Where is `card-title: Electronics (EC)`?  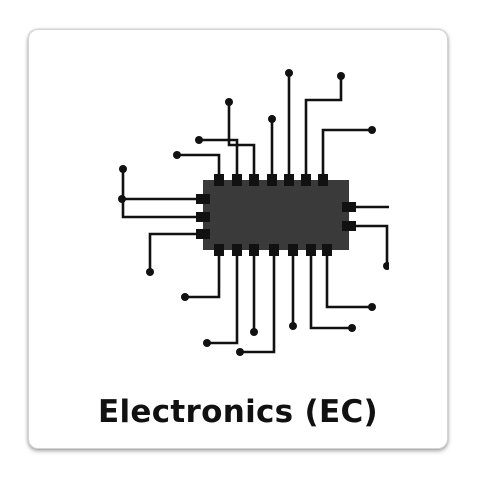 card-title: Electronics (EC) is located at coordinates (238, 412).